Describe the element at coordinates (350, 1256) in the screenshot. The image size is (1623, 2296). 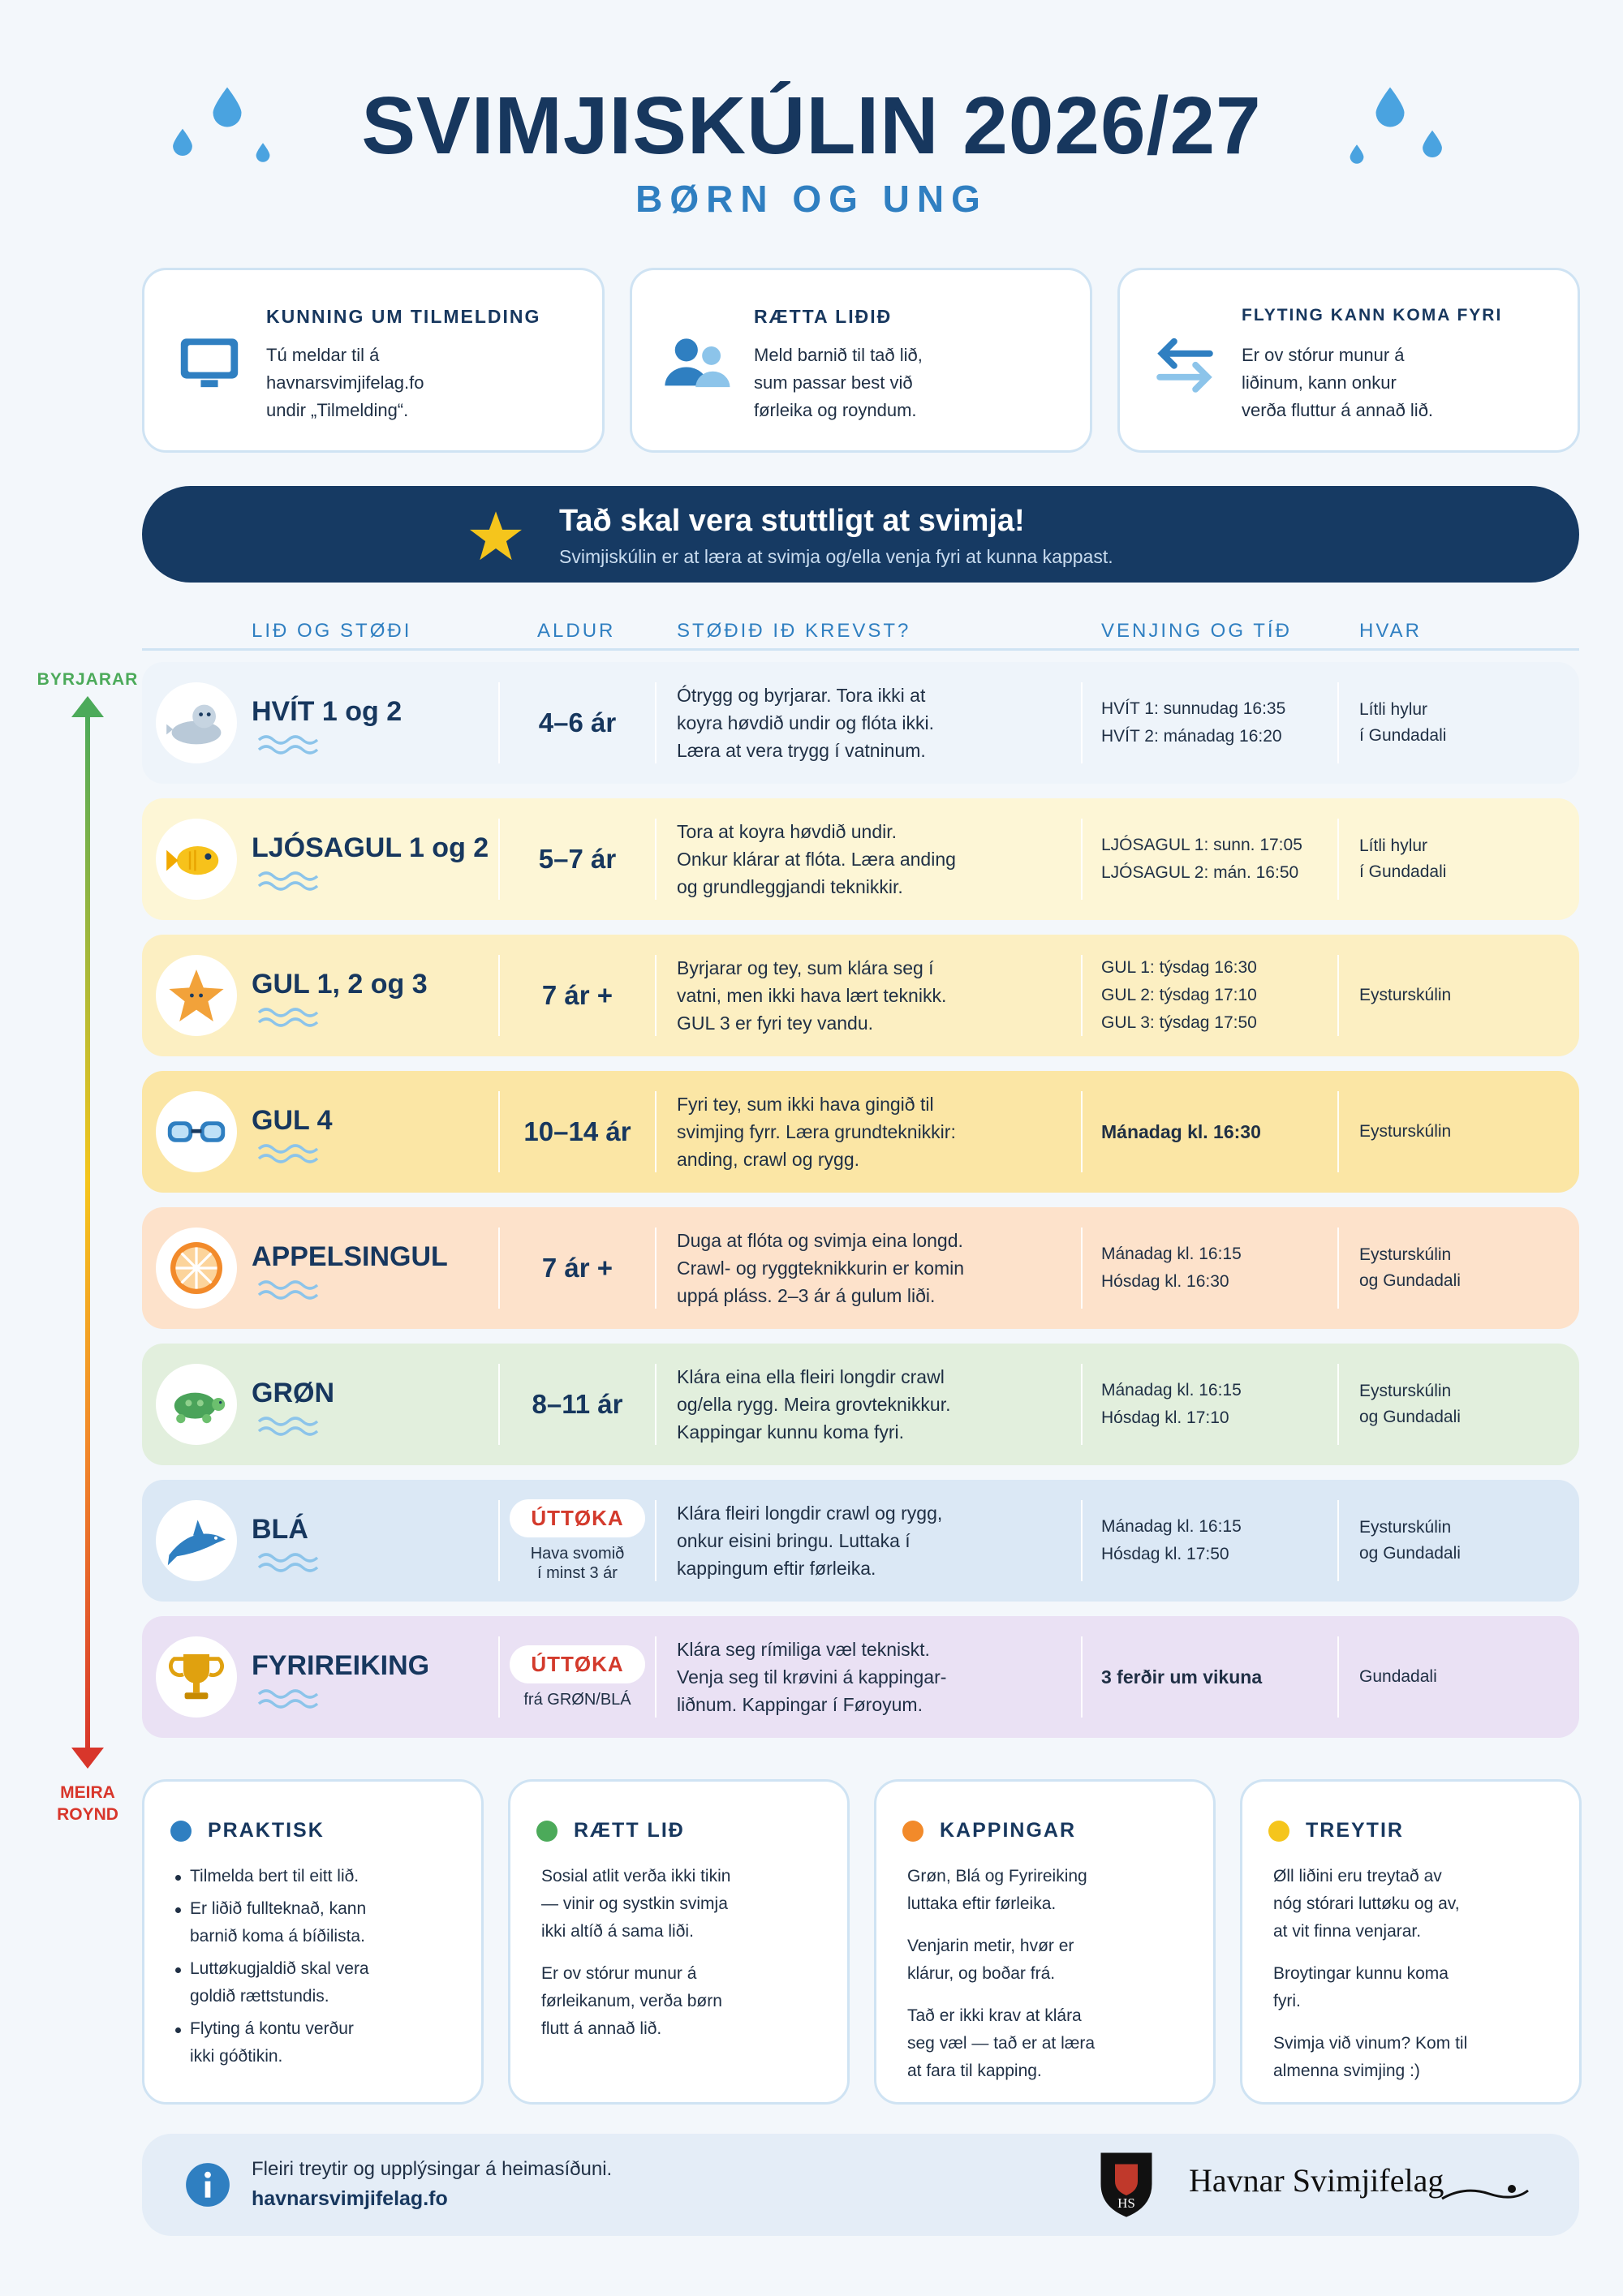
I see `group-name: APPELSINGUL` at that location.